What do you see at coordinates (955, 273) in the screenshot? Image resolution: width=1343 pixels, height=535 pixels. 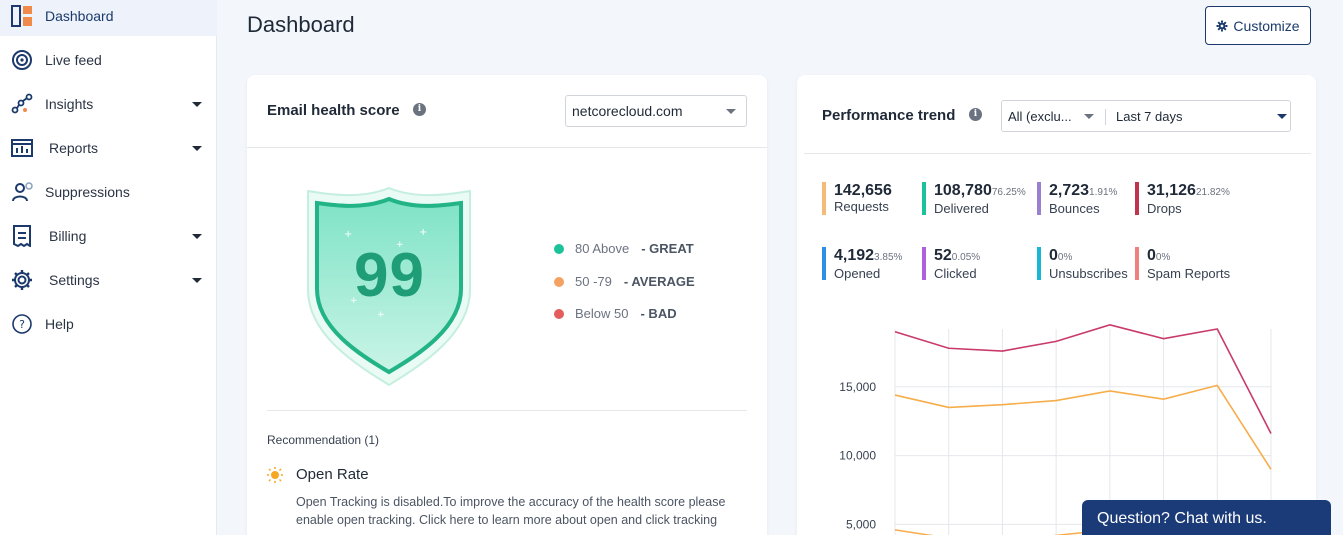 I see `stat-label: Clicked` at bounding box center [955, 273].